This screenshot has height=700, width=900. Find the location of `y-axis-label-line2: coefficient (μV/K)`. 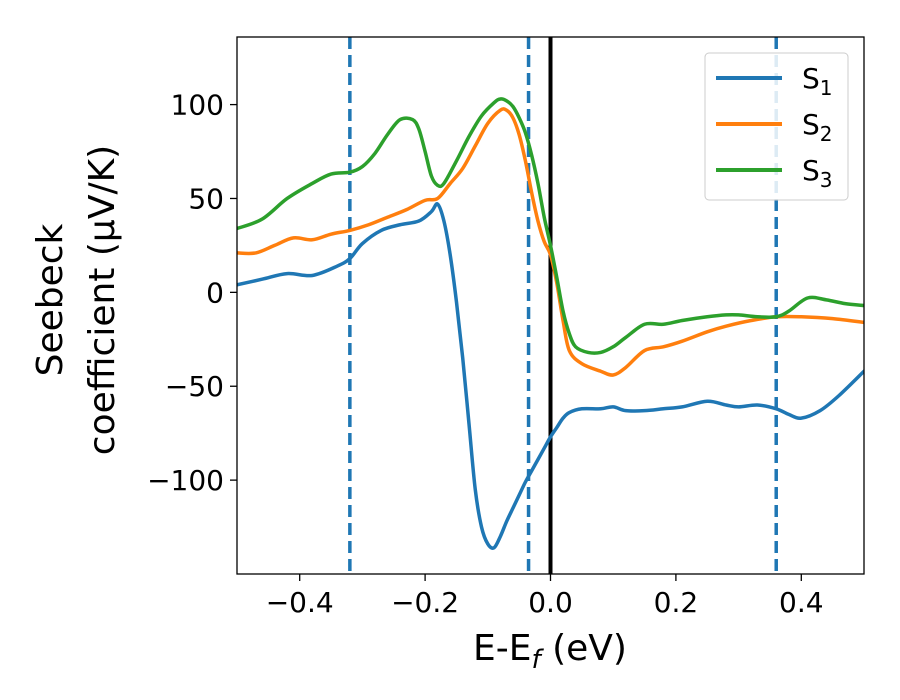

y-axis-label-line2: coefficient (μV/K) is located at coordinates (102, 300).